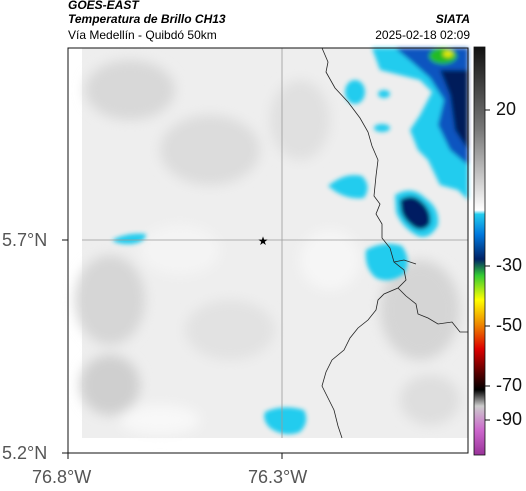 The image size is (526, 491). What do you see at coordinates (509, 385) in the screenshot?
I see `colorbar-label-minus70: -70` at bounding box center [509, 385].